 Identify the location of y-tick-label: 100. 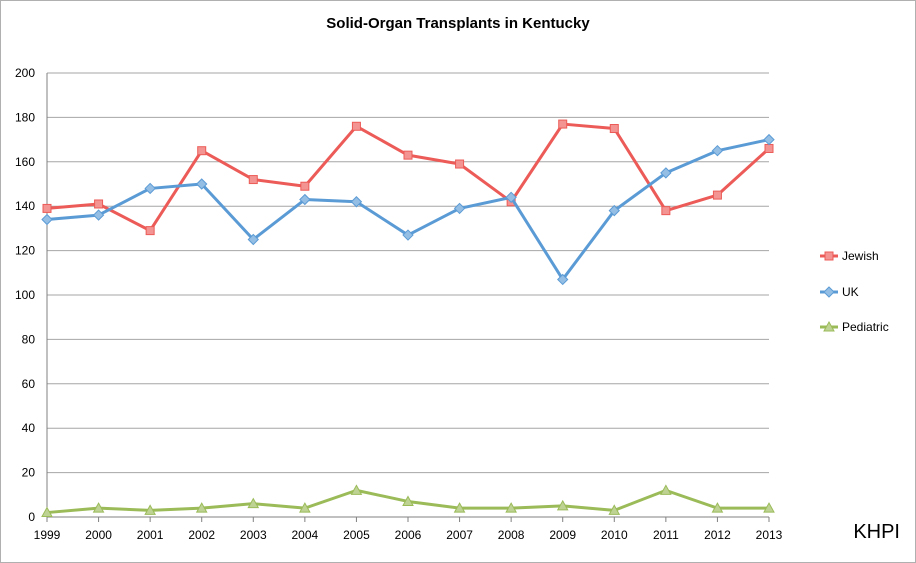
(25, 295).